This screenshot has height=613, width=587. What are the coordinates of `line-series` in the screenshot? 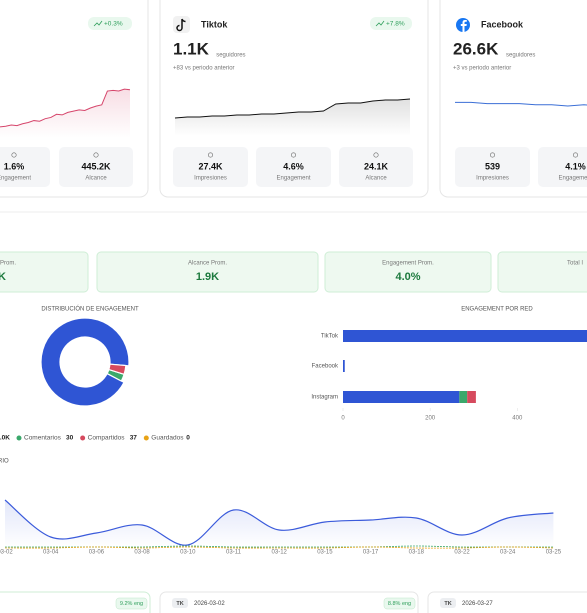 It's located at (279, 522).